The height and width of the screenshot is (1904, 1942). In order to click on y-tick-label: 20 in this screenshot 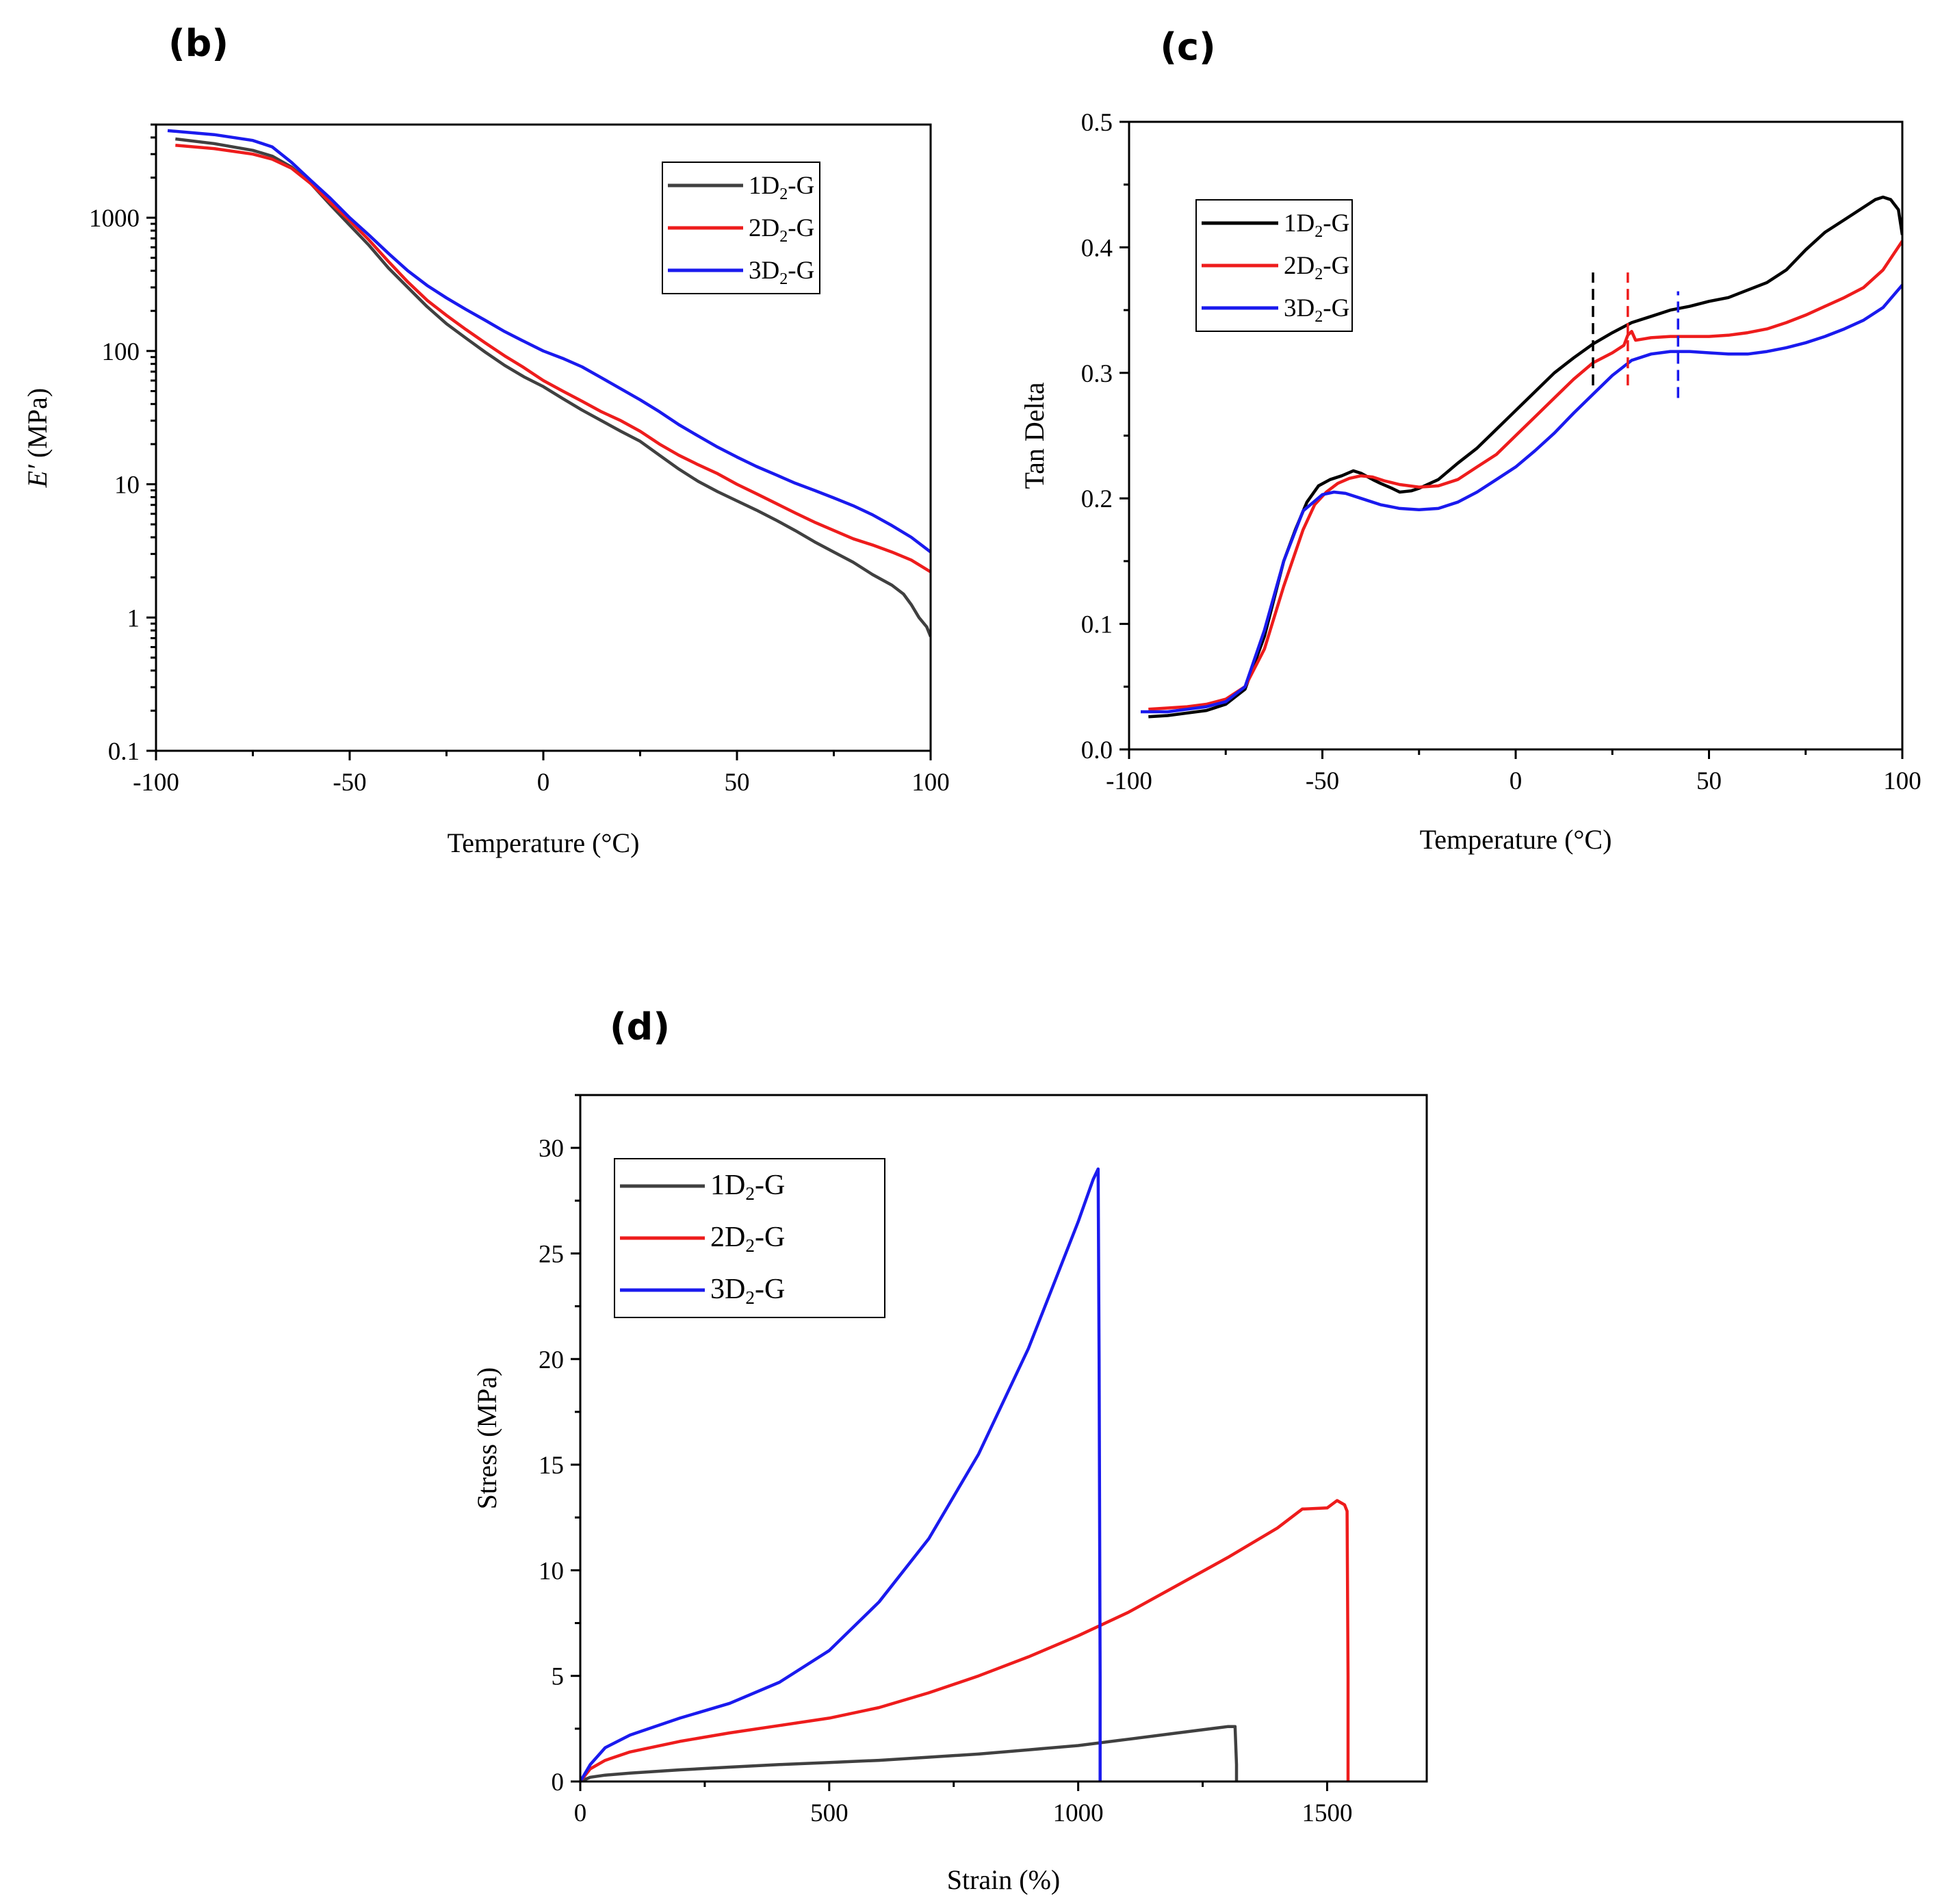, I will do `click(551, 1360)`.